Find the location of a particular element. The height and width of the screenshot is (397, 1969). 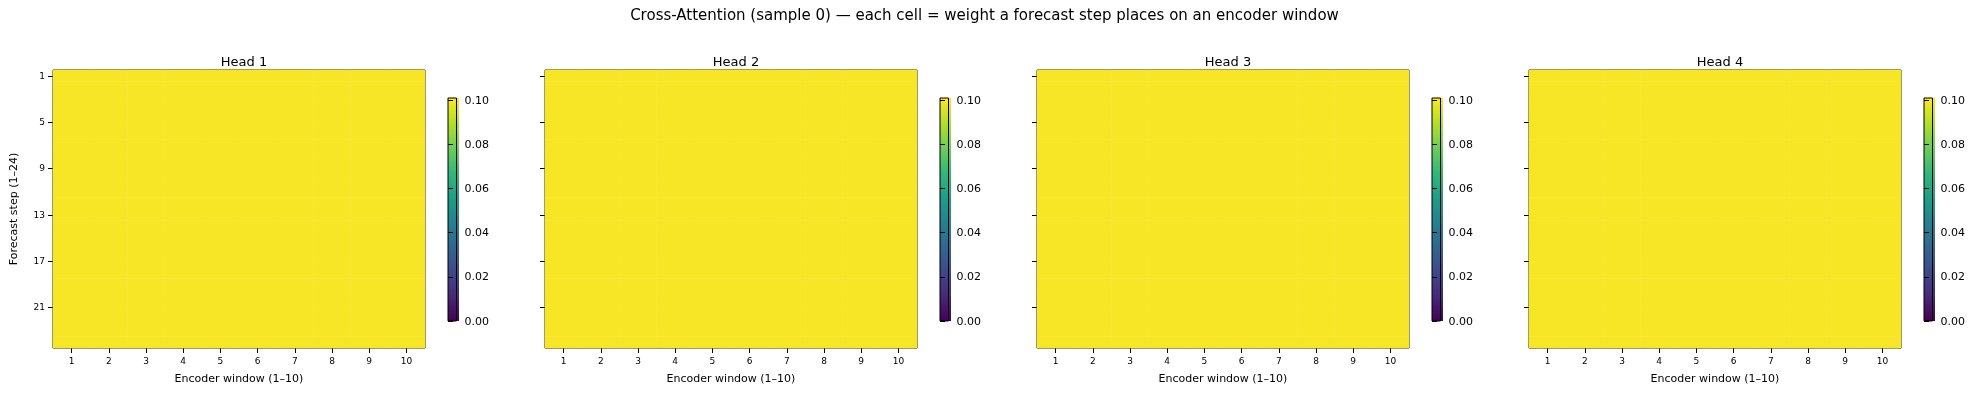

y-axis-title: Forecast step (1–24) is located at coordinates (13, 209).